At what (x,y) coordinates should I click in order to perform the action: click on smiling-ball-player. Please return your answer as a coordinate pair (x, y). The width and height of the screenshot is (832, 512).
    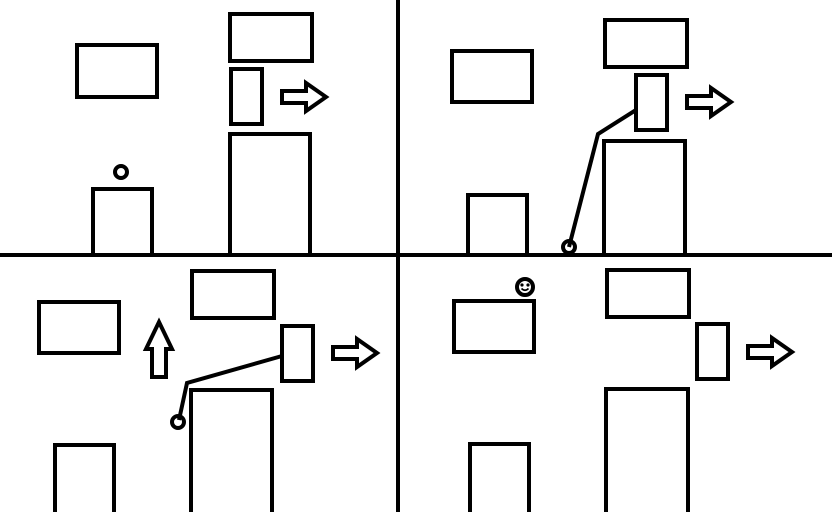
    Looking at the image, I should click on (525, 287).